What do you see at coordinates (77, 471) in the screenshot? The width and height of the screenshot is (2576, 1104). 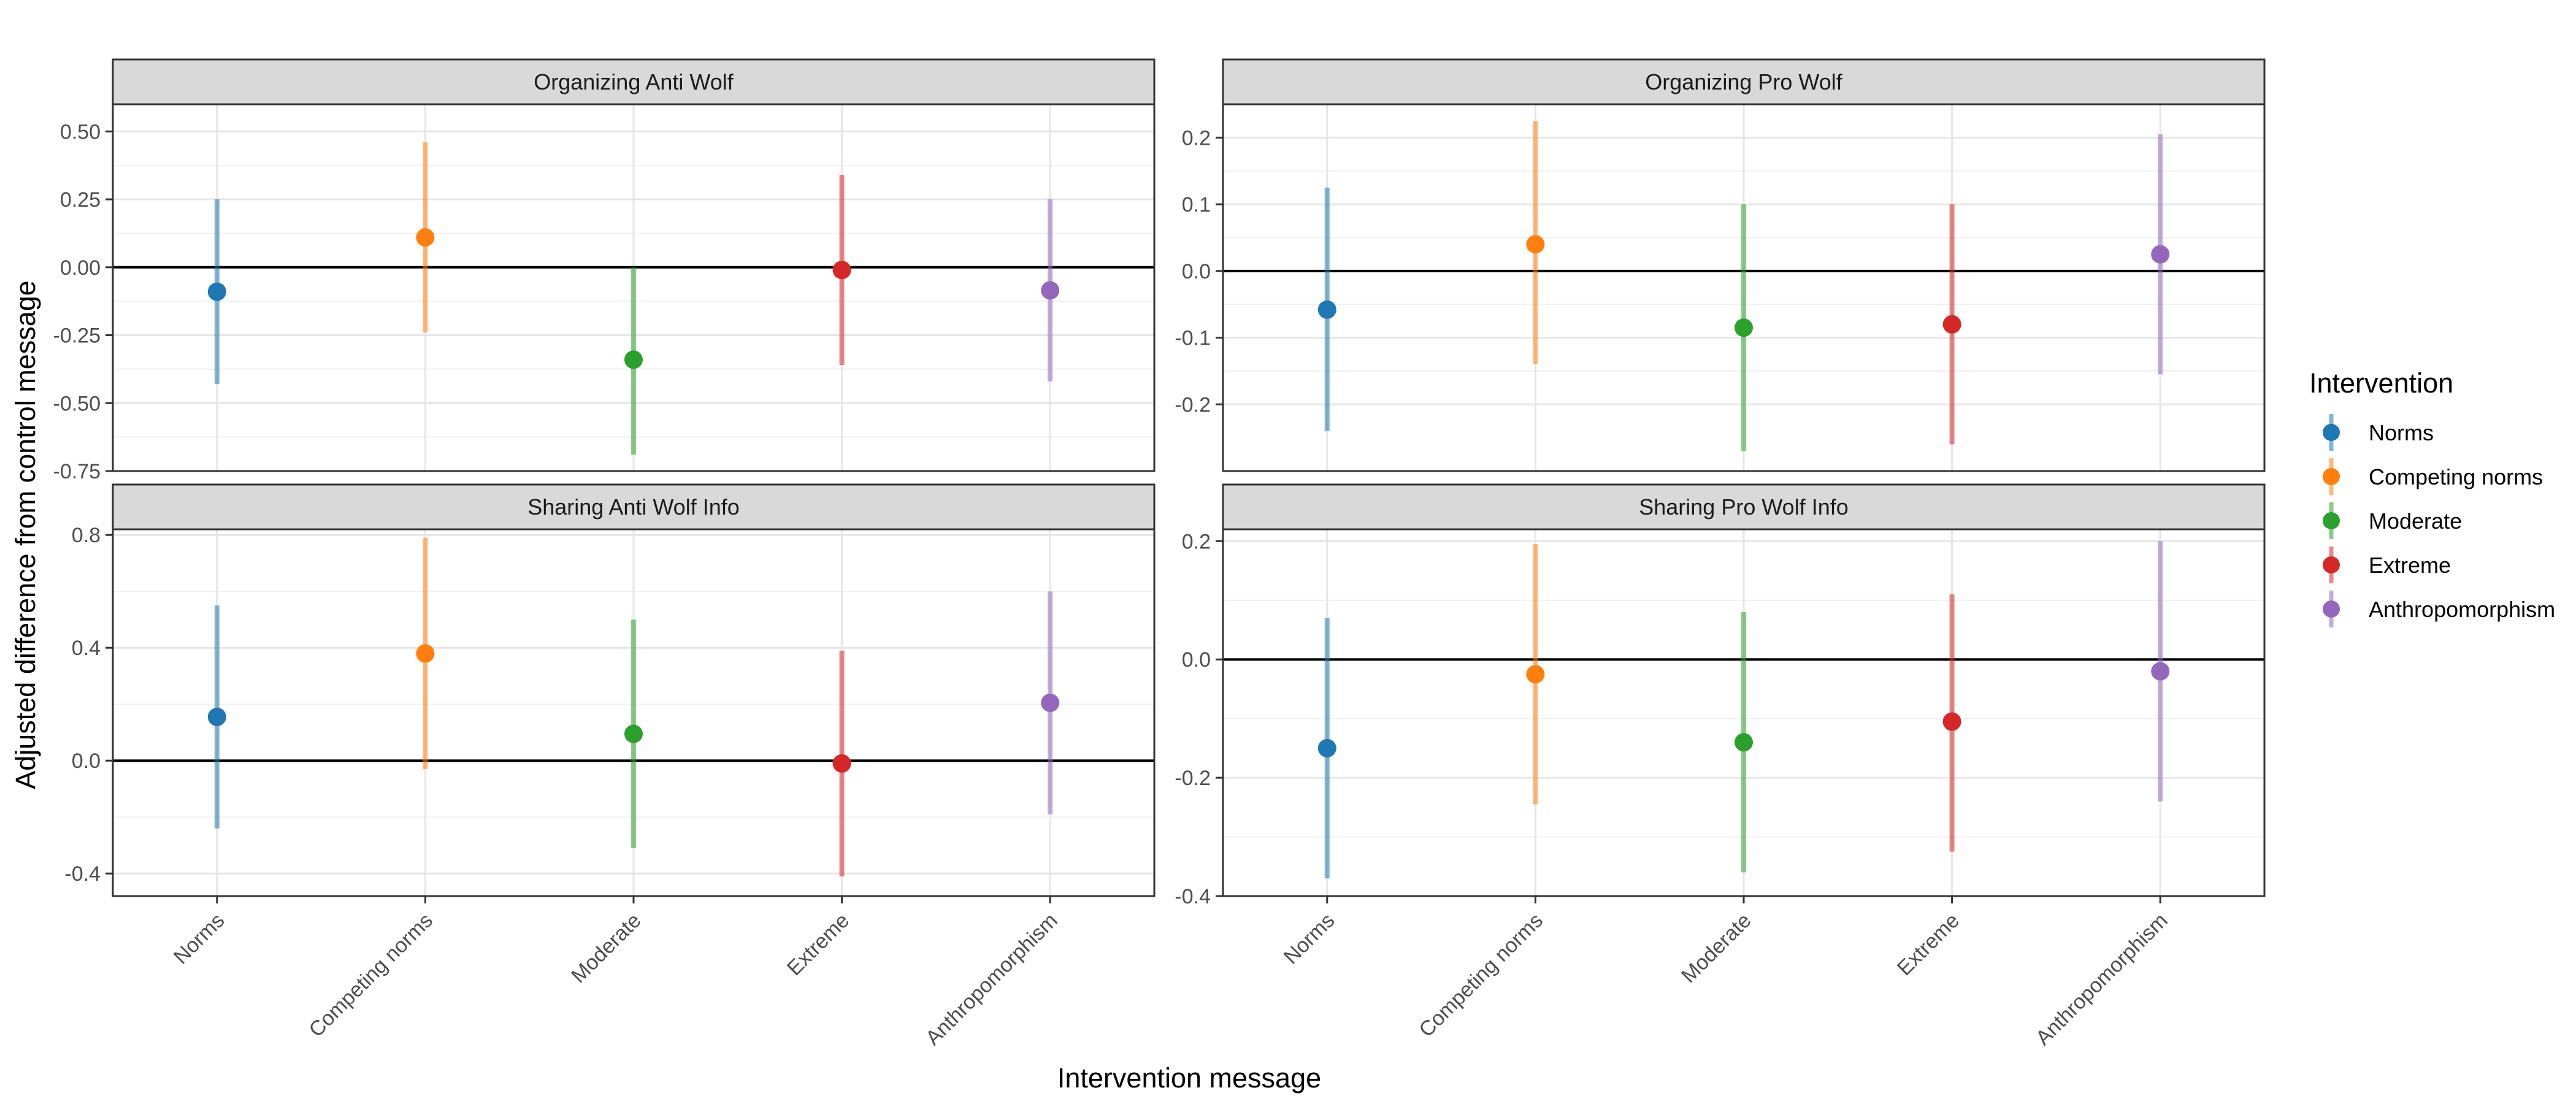 I see `y-tick-label: -0.75` at bounding box center [77, 471].